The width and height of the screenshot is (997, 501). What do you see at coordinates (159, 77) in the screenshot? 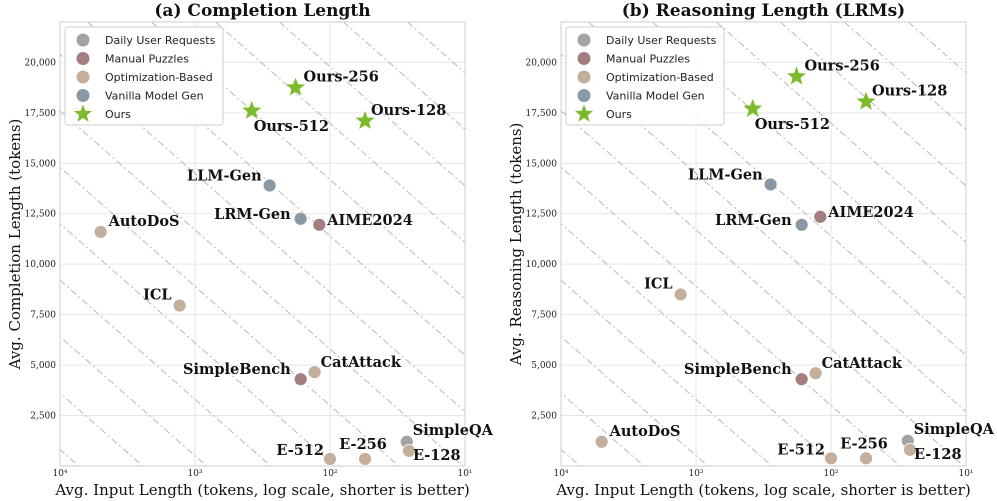
I see `legend-label: Optimization-Based` at bounding box center [159, 77].